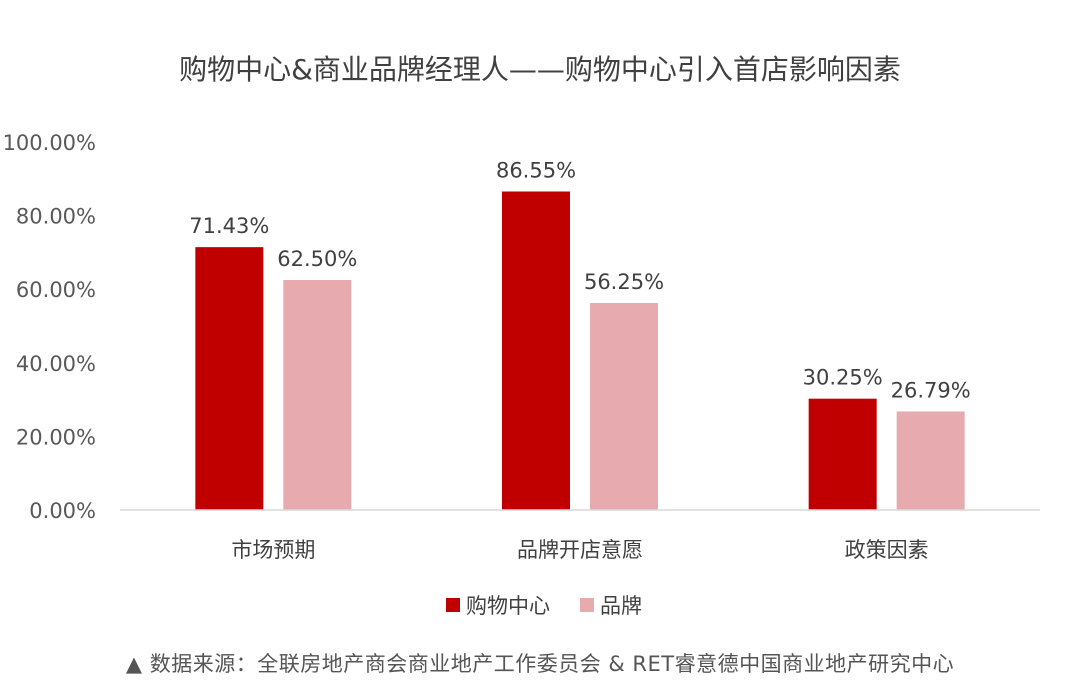  Describe the element at coordinates (624, 282) in the screenshot. I see `data-label: 56.25%` at that location.